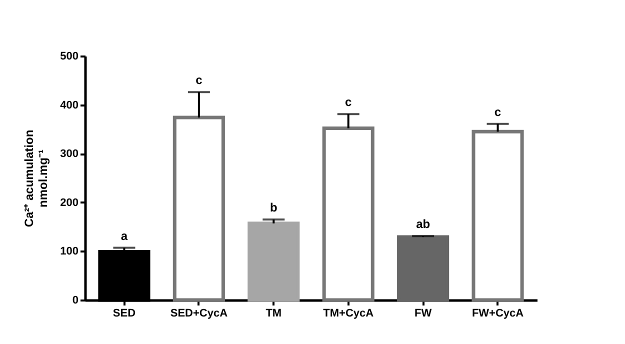  What do you see at coordinates (69, 154) in the screenshot?
I see `y-tick-label: 300` at bounding box center [69, 154].